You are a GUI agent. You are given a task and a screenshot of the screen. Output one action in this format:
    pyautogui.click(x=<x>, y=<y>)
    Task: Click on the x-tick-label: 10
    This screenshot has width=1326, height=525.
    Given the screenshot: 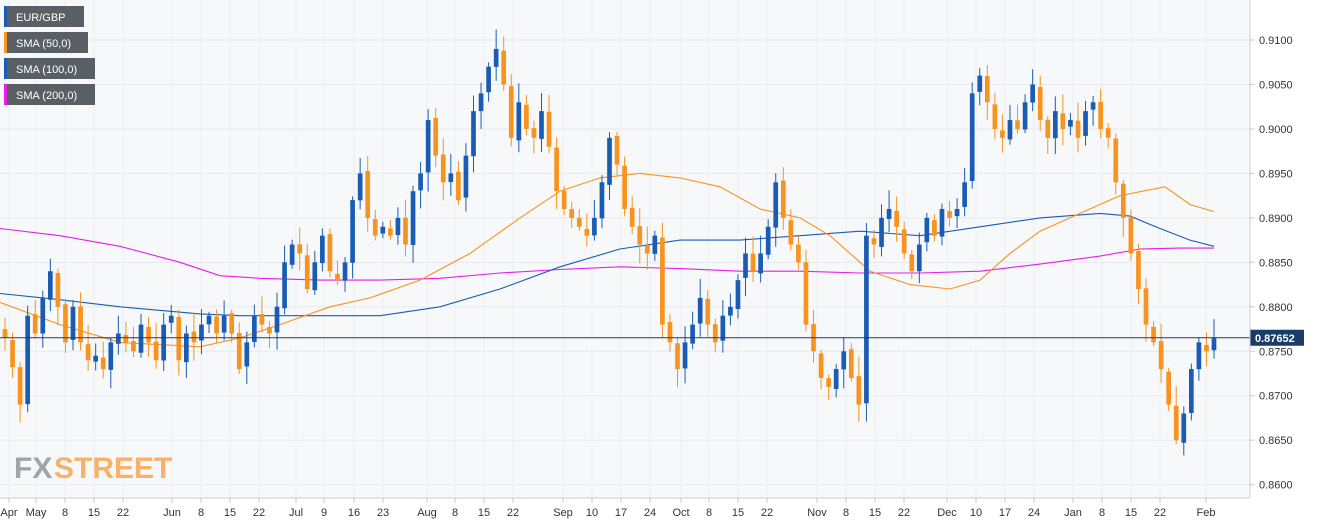 What is the action you would take?
    pyautogui.click(x=592, y=513)
    